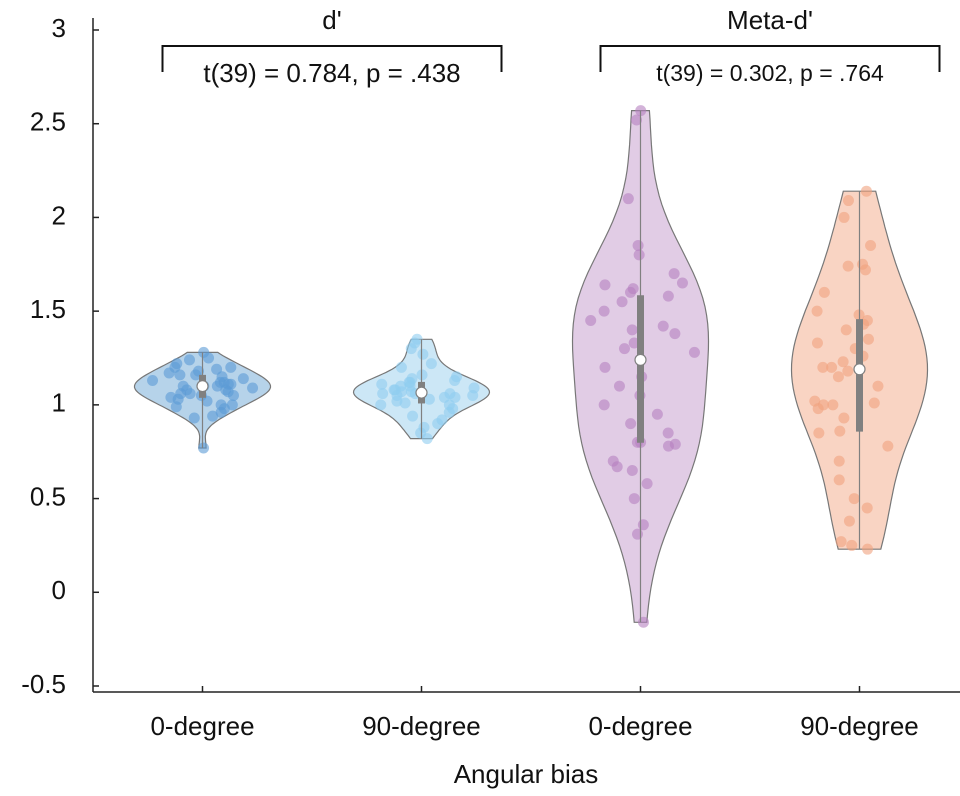 The width and height of the screenshot is (960, 796). What do you see at coordinates (526, 774) in the screenshot?
I see `x-axis-label: Angular bias` at bounding box center [526, 774].